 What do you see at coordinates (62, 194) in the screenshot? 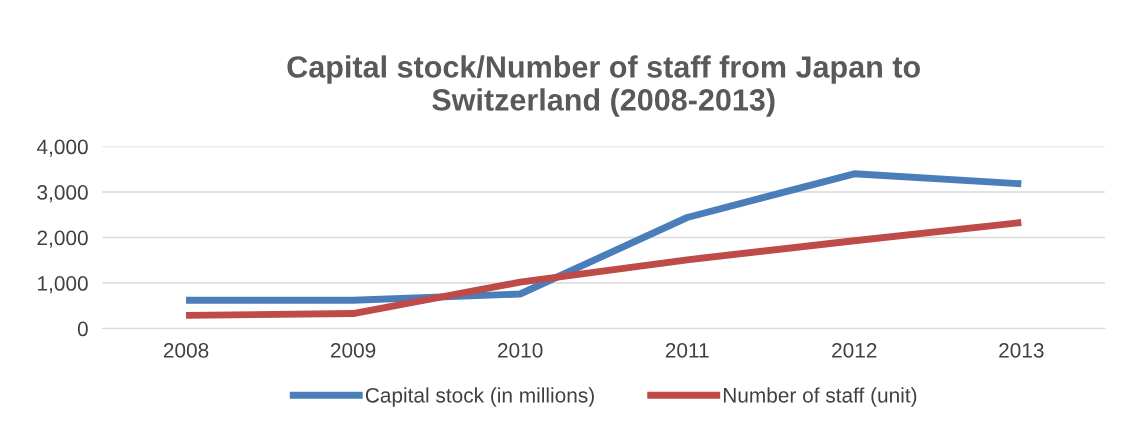
I see `y-tick-label: 3,000` at bounding box center [62, 194].